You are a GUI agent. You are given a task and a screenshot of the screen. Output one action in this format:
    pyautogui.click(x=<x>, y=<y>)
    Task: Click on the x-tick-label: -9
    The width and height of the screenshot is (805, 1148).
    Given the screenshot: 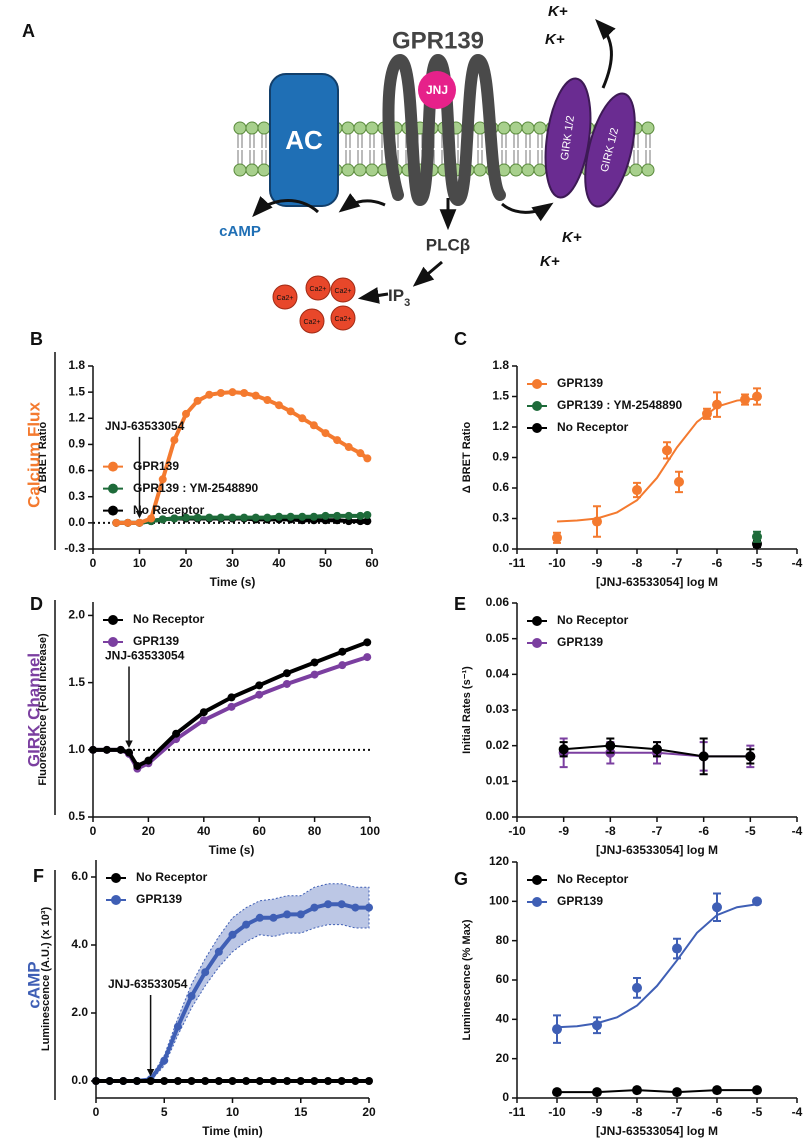 What is the action you would take?
    pyautogui.click(x=597, y=563)
    